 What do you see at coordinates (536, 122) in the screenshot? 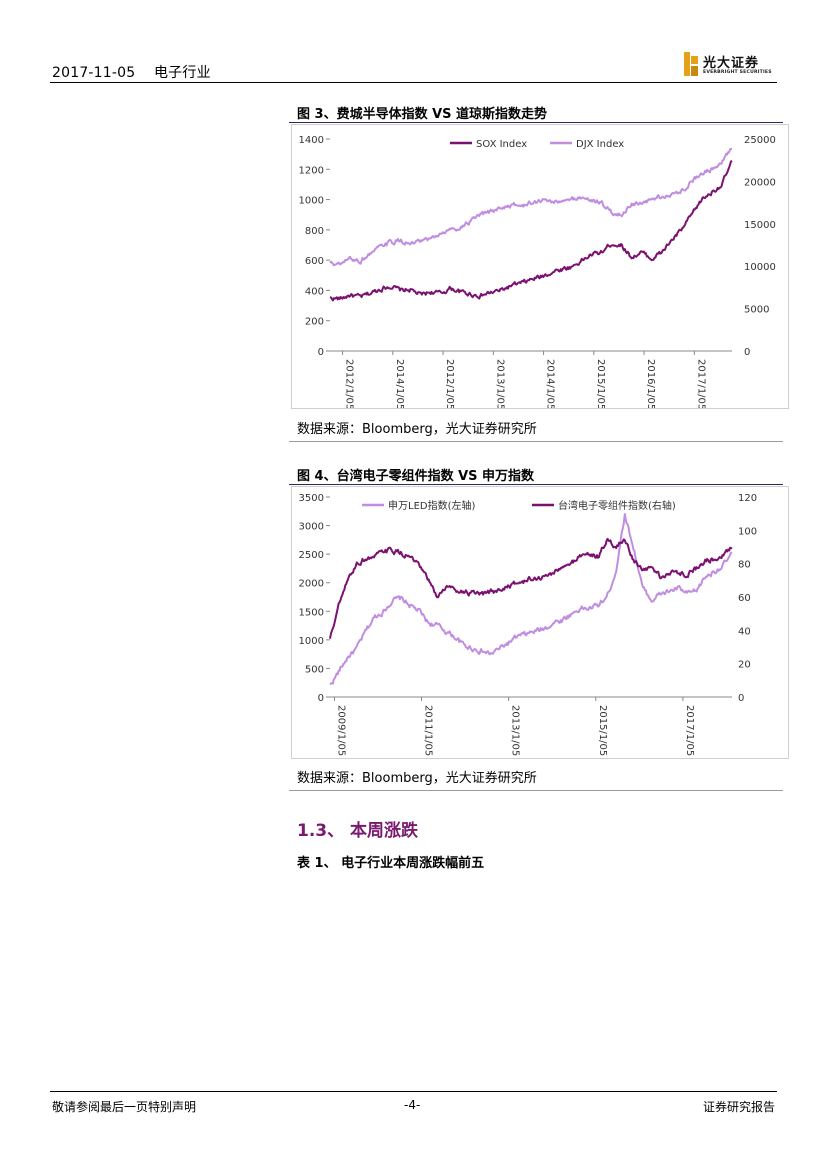
I see `figure3-title-rule` at bounding box center [536, 122].